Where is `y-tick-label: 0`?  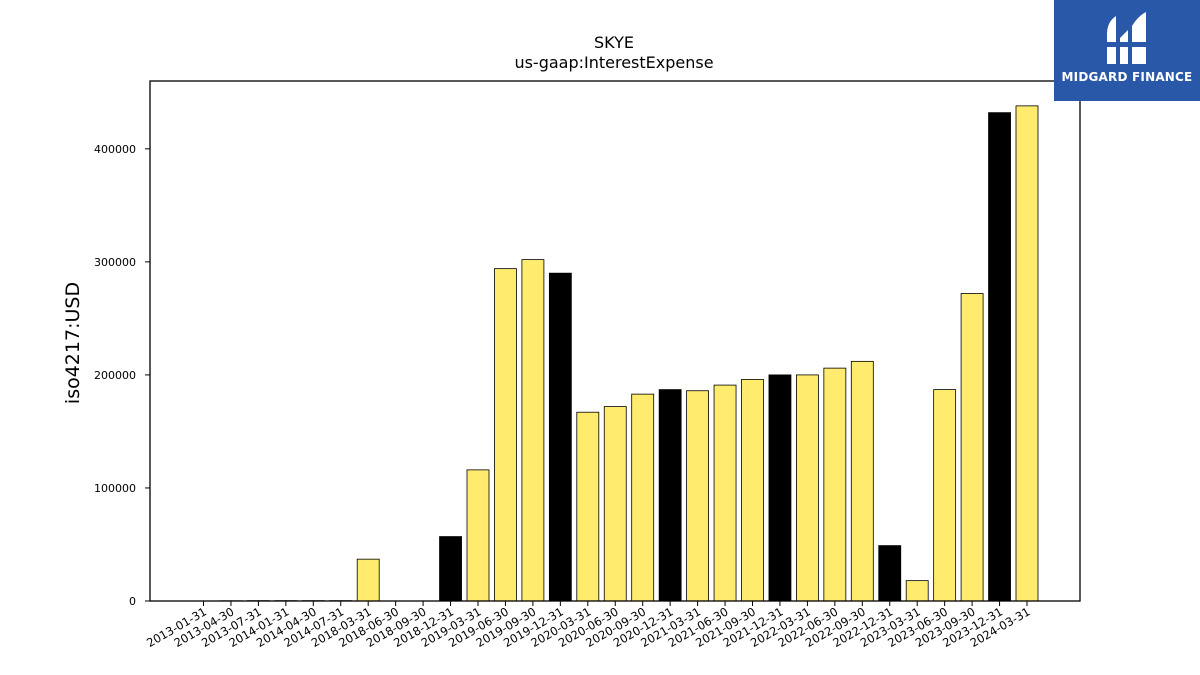 y-tick-label: 0 is located at coordinates (132, 601).